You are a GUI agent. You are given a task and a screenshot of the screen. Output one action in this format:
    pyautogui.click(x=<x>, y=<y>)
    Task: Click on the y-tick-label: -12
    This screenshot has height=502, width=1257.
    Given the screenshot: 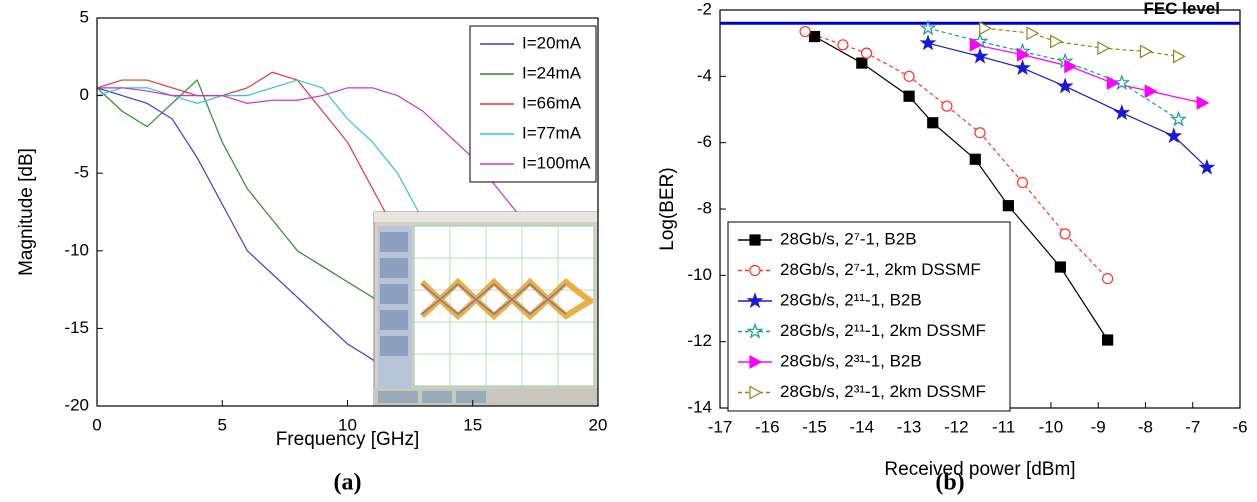 What is the action you would take?
    pyautogui.click(x=699, y=340)
    